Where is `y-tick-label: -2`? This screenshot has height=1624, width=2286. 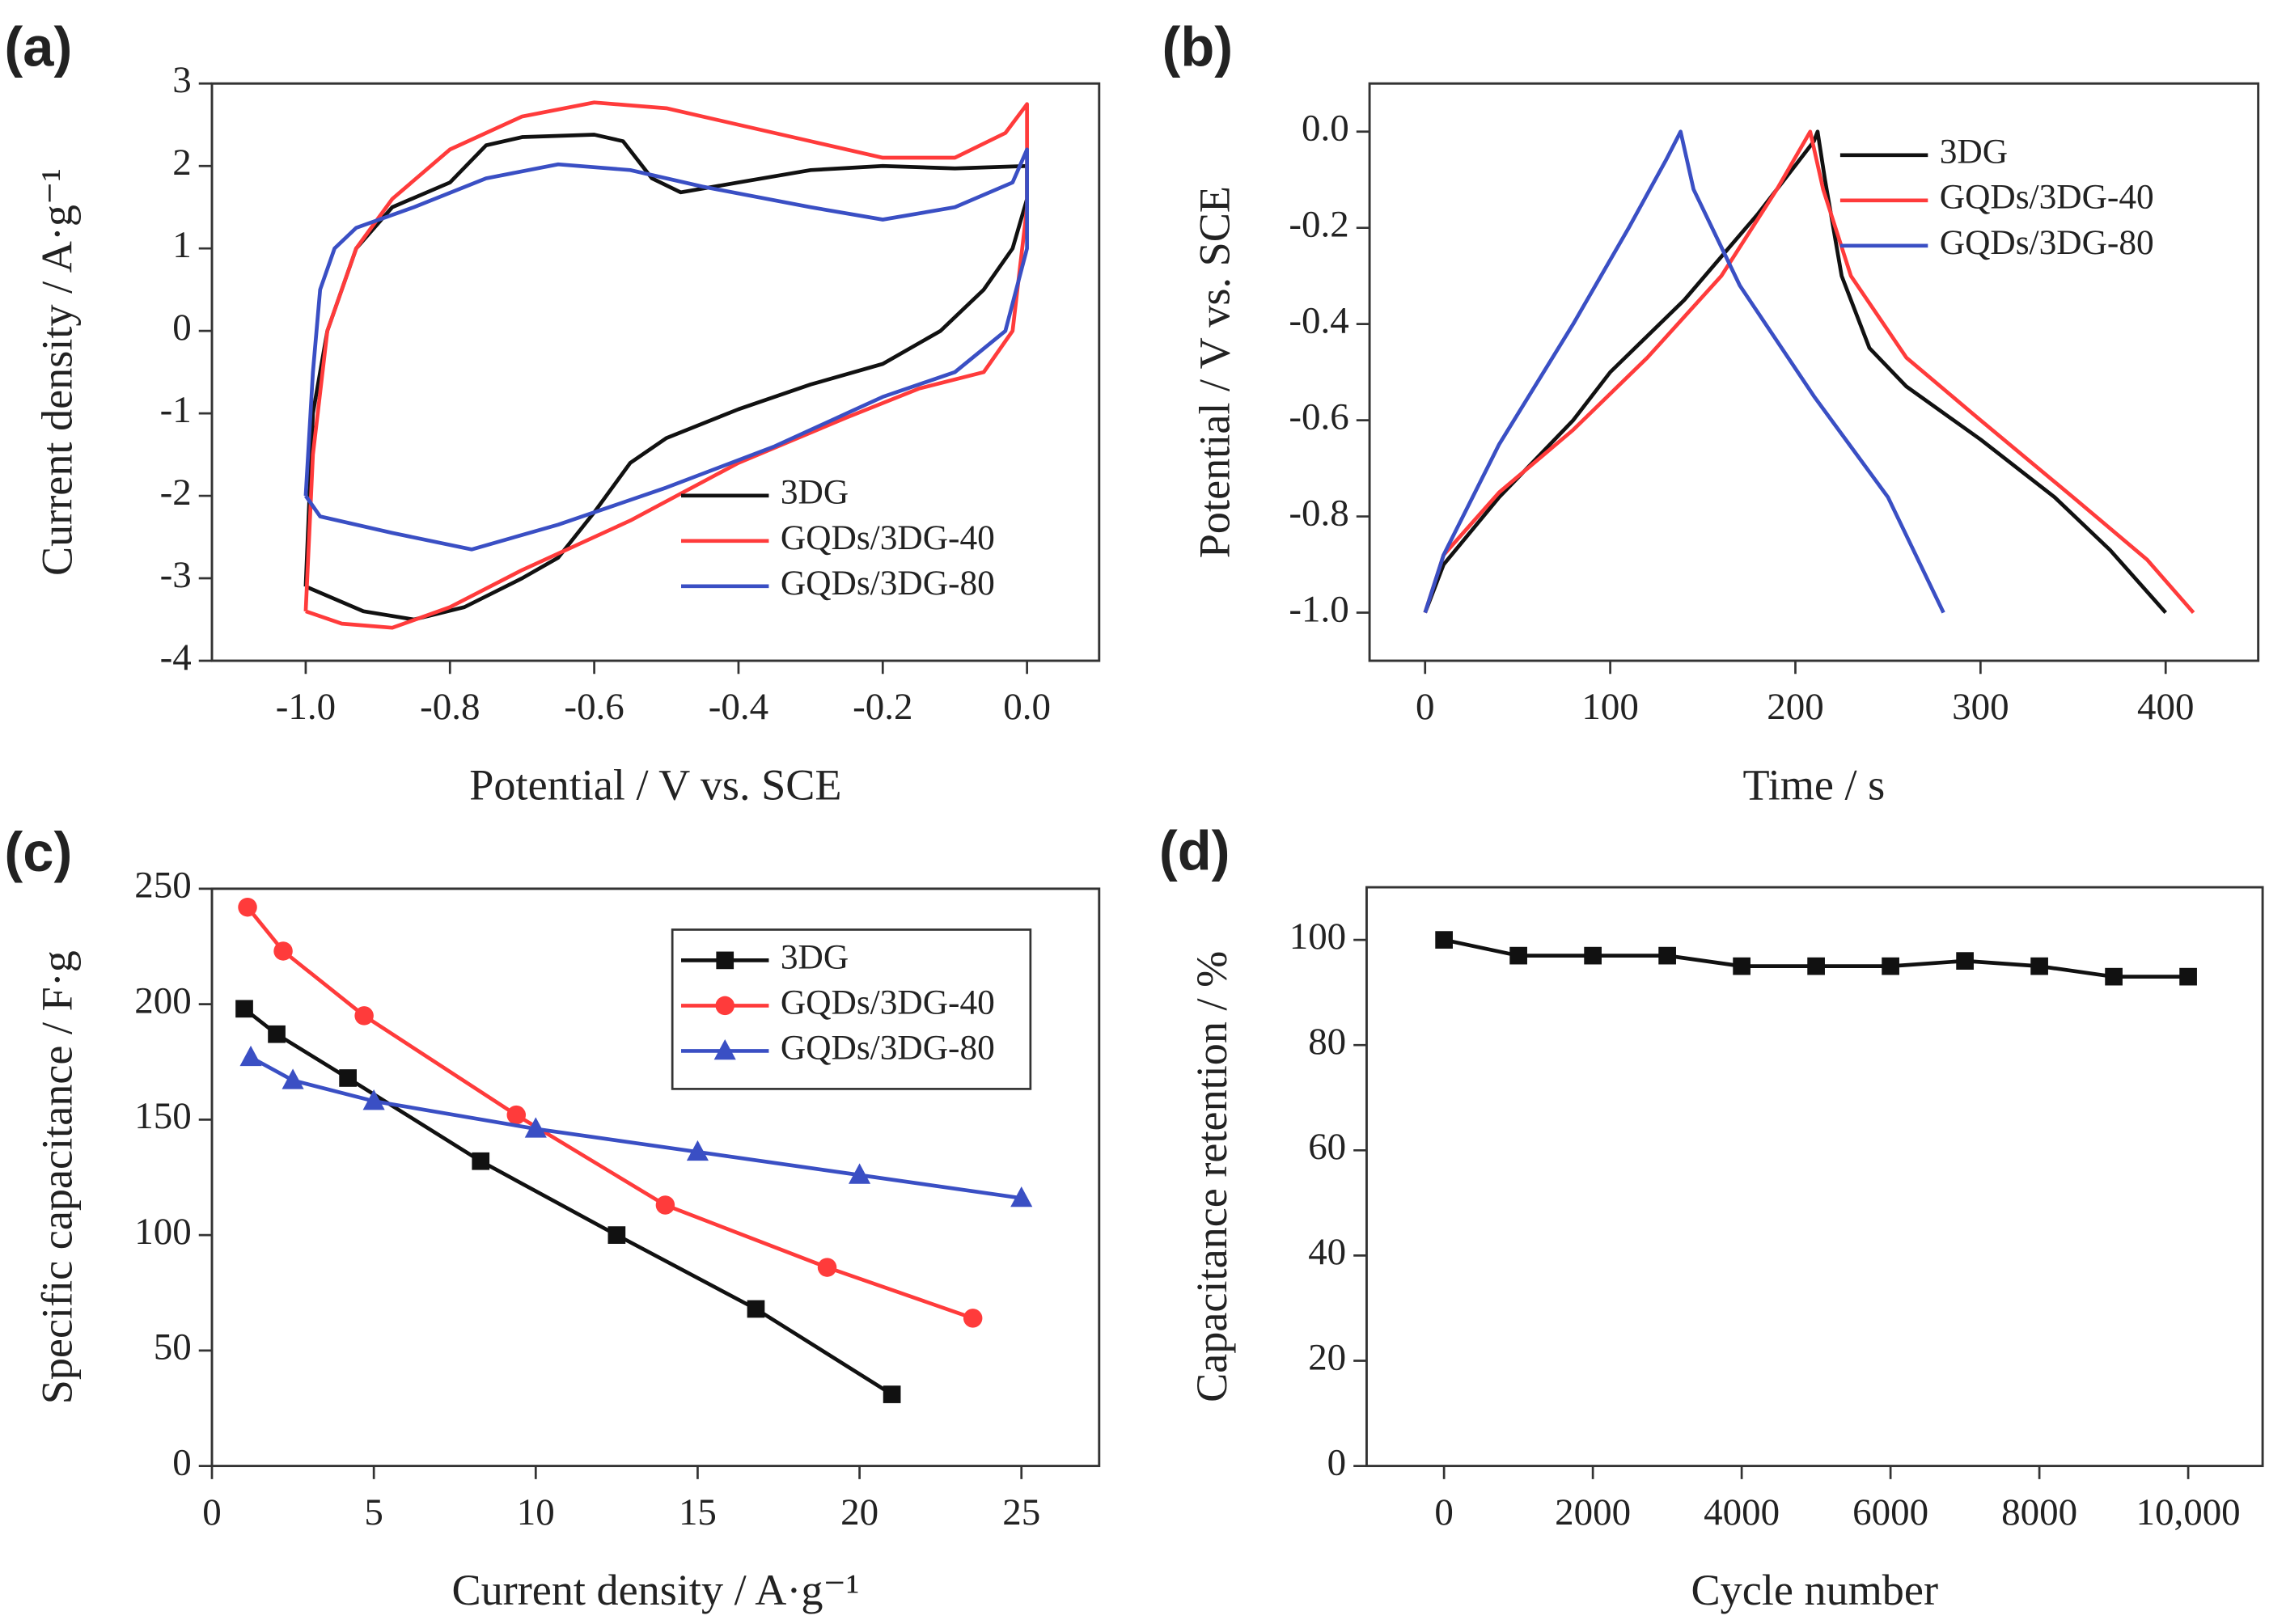
y-tick-label: -2 is located at coordinates (176, 493).